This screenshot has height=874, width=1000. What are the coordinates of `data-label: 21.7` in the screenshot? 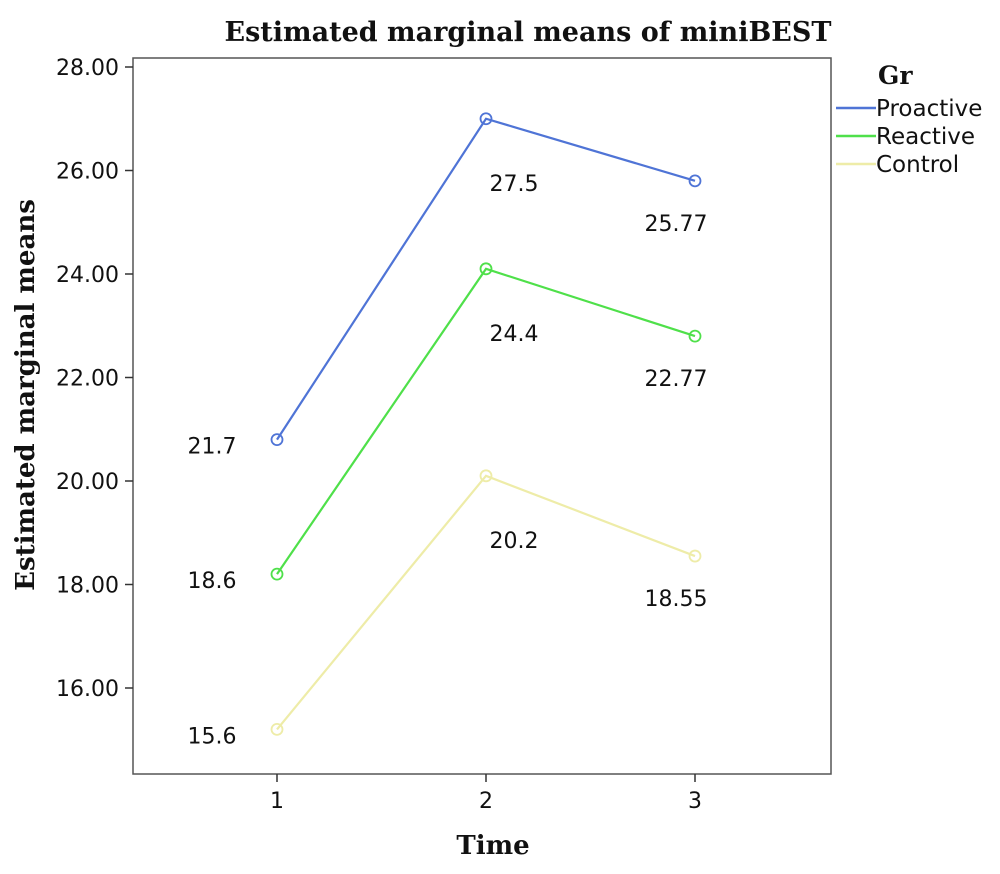 It's located at (212, 447).